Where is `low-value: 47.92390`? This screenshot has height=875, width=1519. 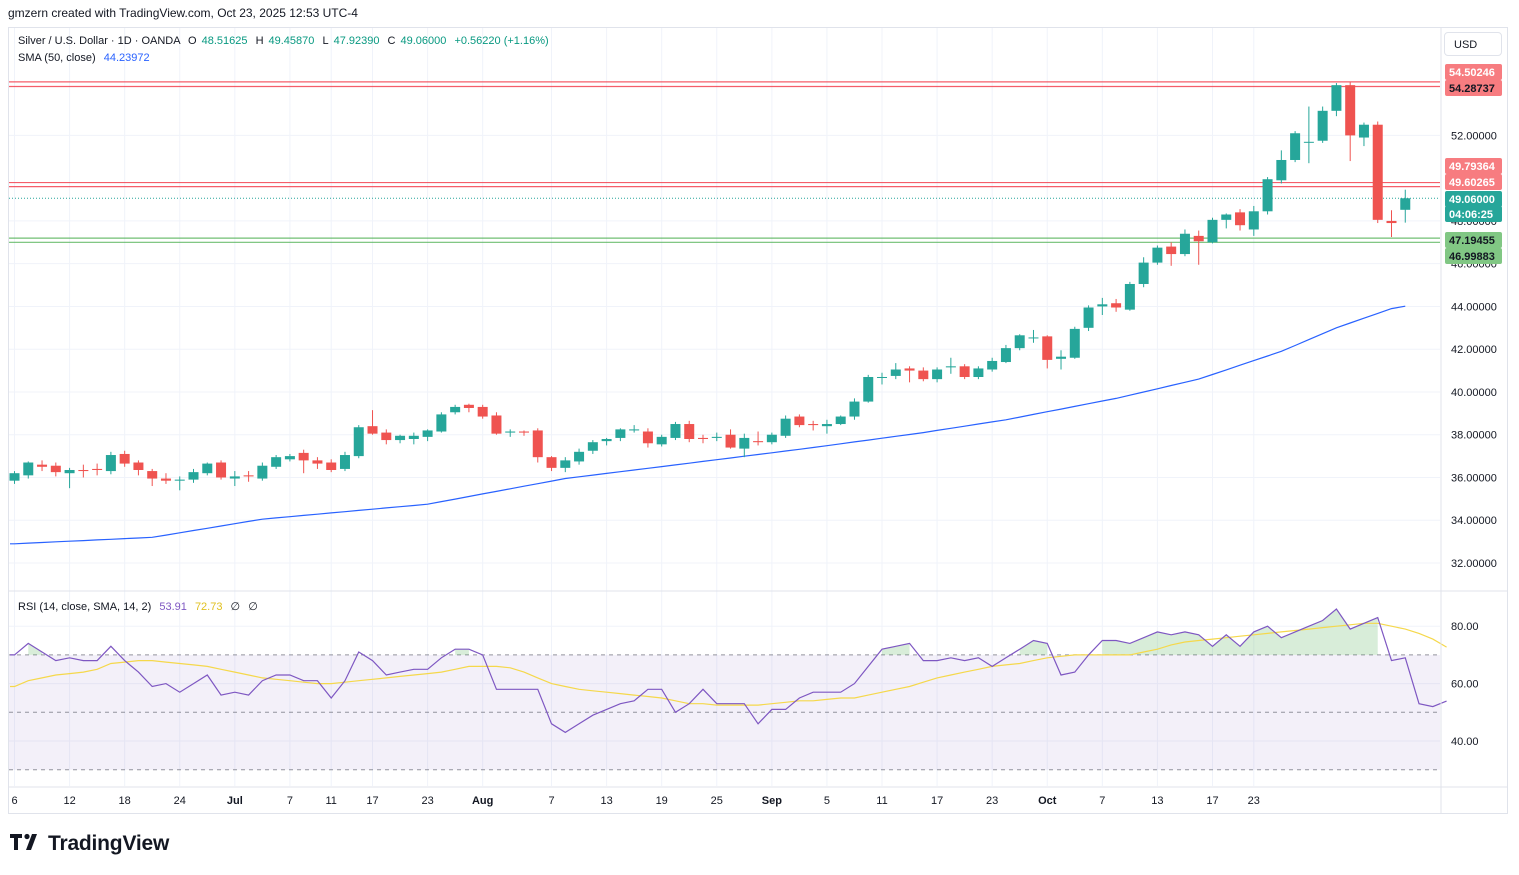
low-value: 47.92390 is located at coordinates (356, 41).